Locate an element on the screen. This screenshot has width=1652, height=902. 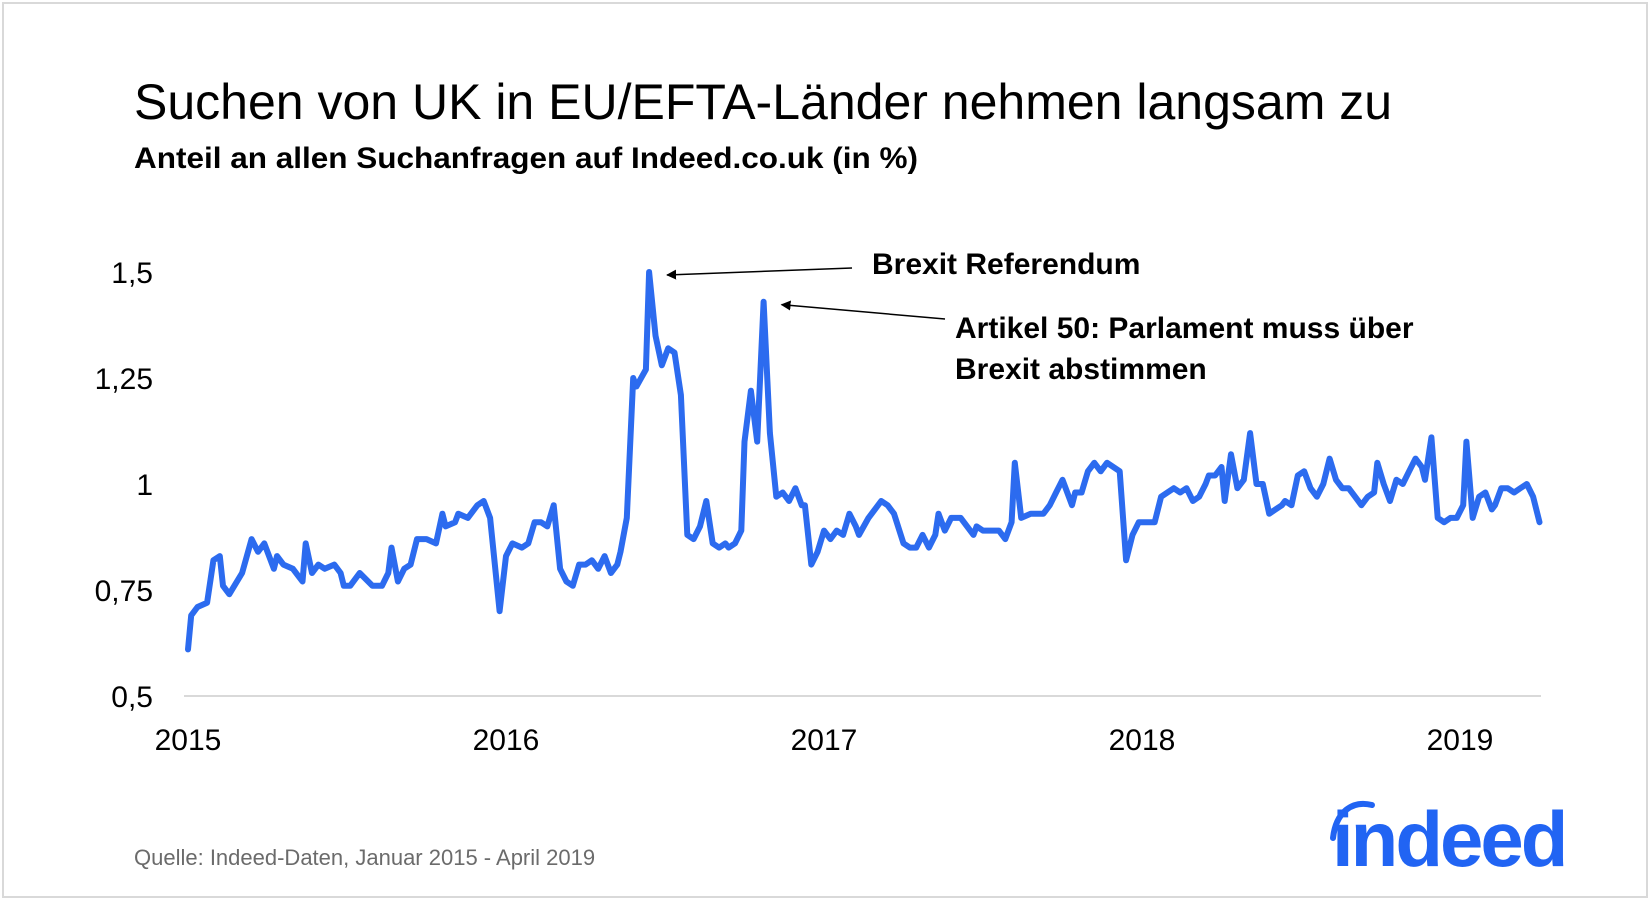
x-tick-label: 2018 is located at coordinates (1142, 740).